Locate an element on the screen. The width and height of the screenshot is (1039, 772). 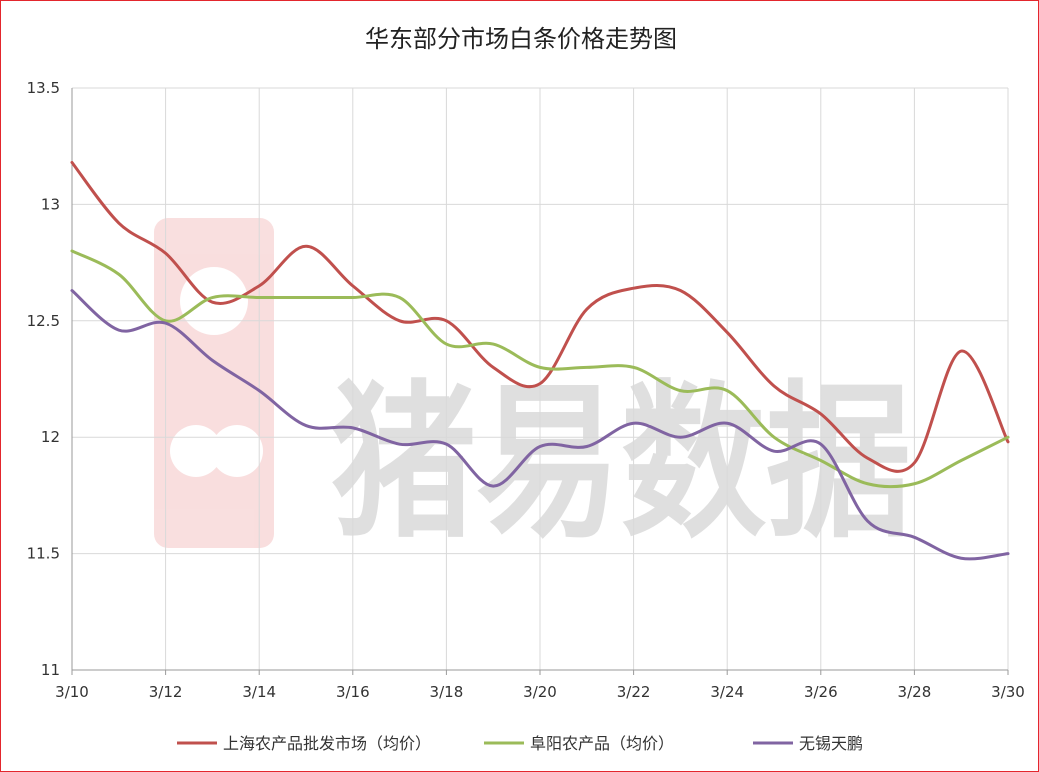
y-tick-label: 13 is located at coordinates (50, 204).